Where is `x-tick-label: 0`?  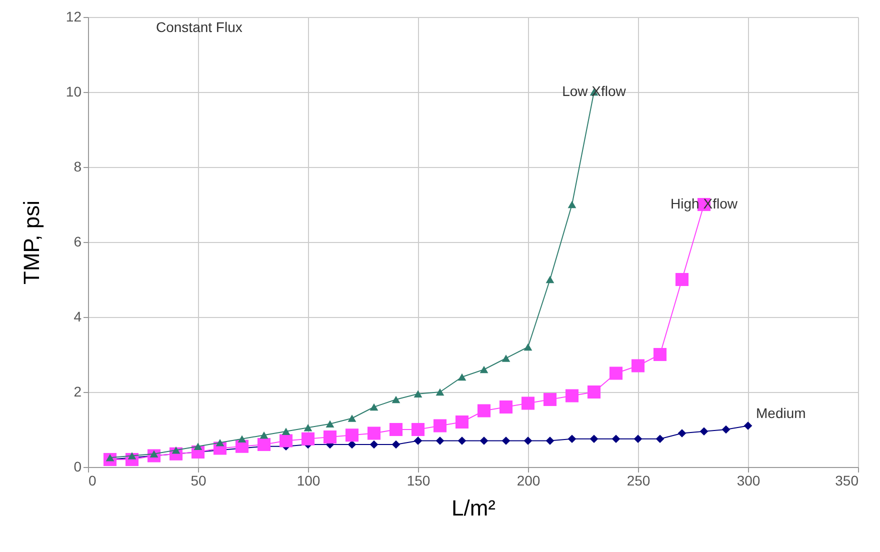 x-tick-label: 0 is located at coordinates (92, 480).